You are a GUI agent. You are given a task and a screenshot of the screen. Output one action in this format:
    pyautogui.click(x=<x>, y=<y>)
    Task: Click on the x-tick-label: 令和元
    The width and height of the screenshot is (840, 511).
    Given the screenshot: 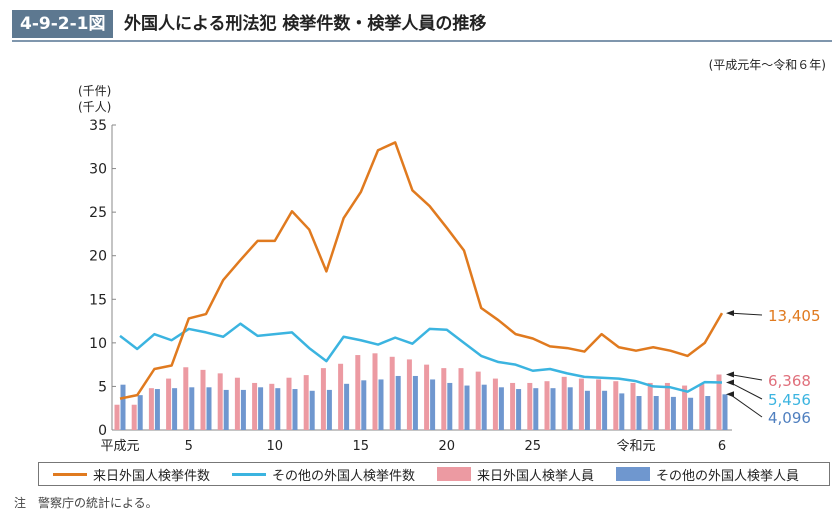 What is the action you would take?
    pyautogui.click(x=635, y=446)
    